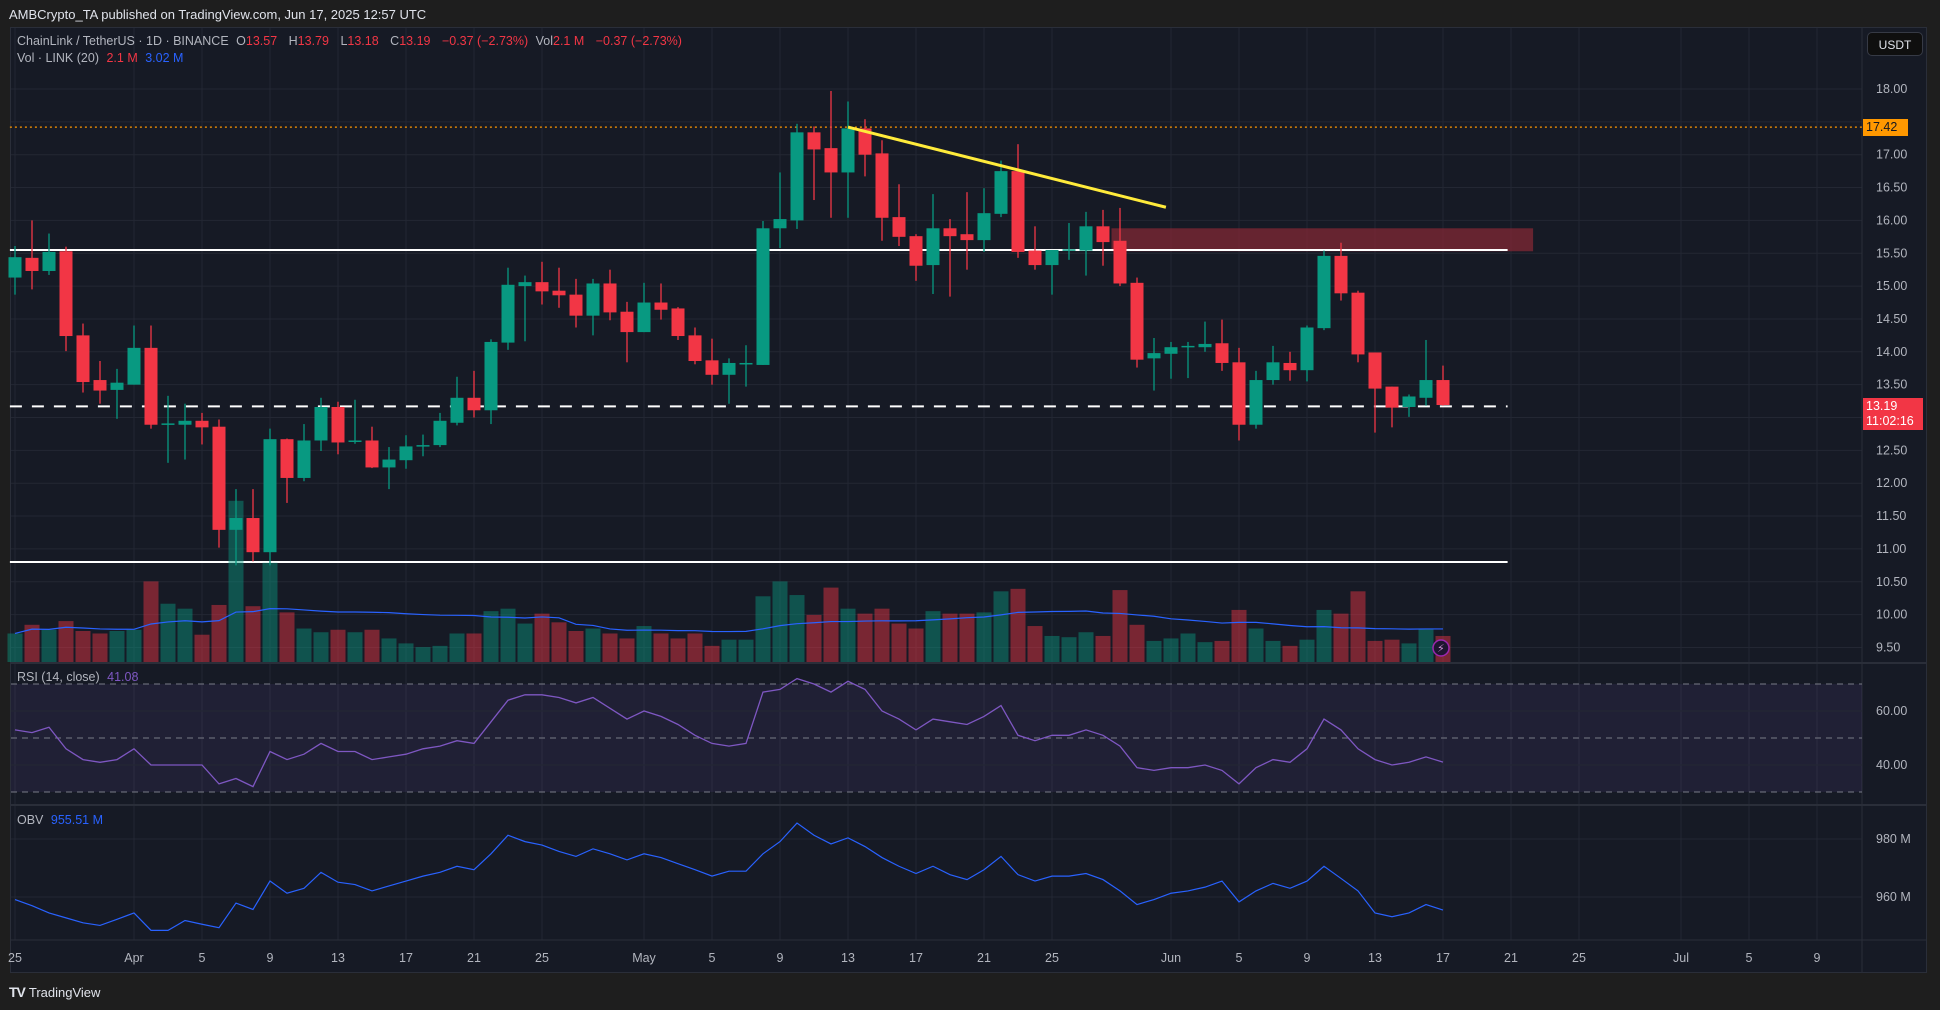 This screenshot has width=1940, height=1010. Describe the element at coordinates (1893, 897) in the screenshot. I see `obv-axis-label: 960 M` at that location.